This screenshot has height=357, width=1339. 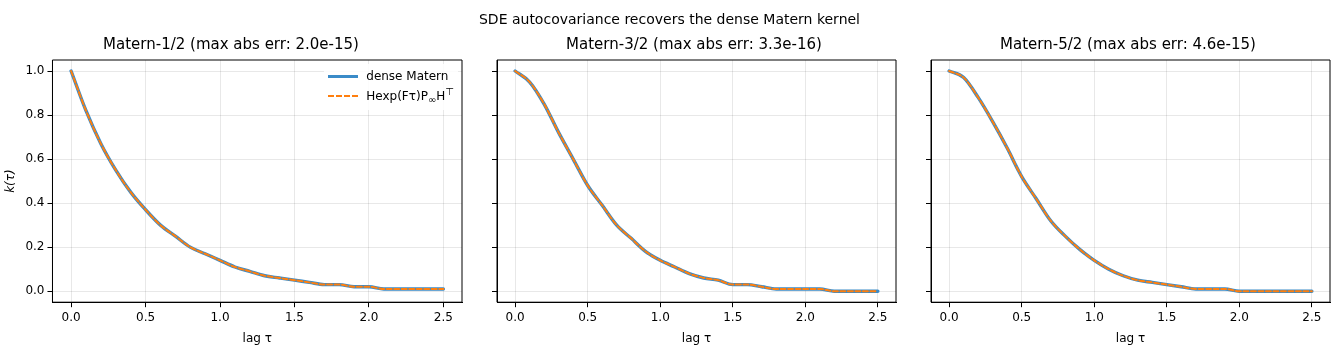 I want to click on y-tick-label: 0.2, so click(x=35, y=246).